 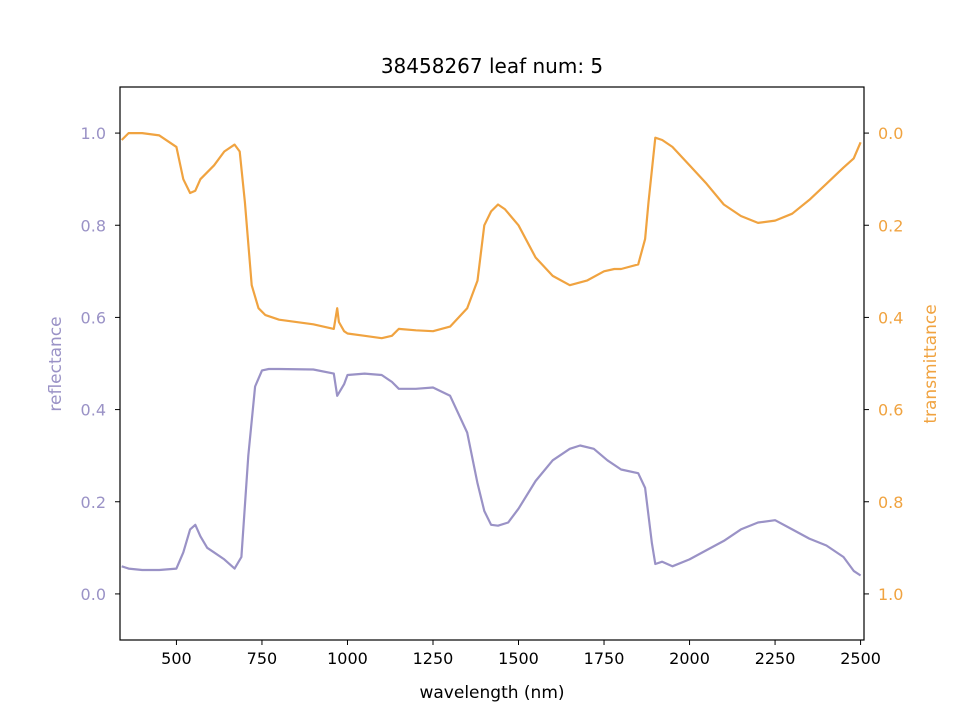 What do you see at coordinates (775, 658) in the screenshot?
I see `x-tick-label: 2250` at bounding box center [775, 658].